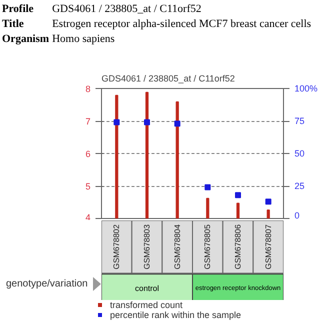 This screenshot has height=333, width=330. I want to click on y-tick-label: 6, so click(88, 154).